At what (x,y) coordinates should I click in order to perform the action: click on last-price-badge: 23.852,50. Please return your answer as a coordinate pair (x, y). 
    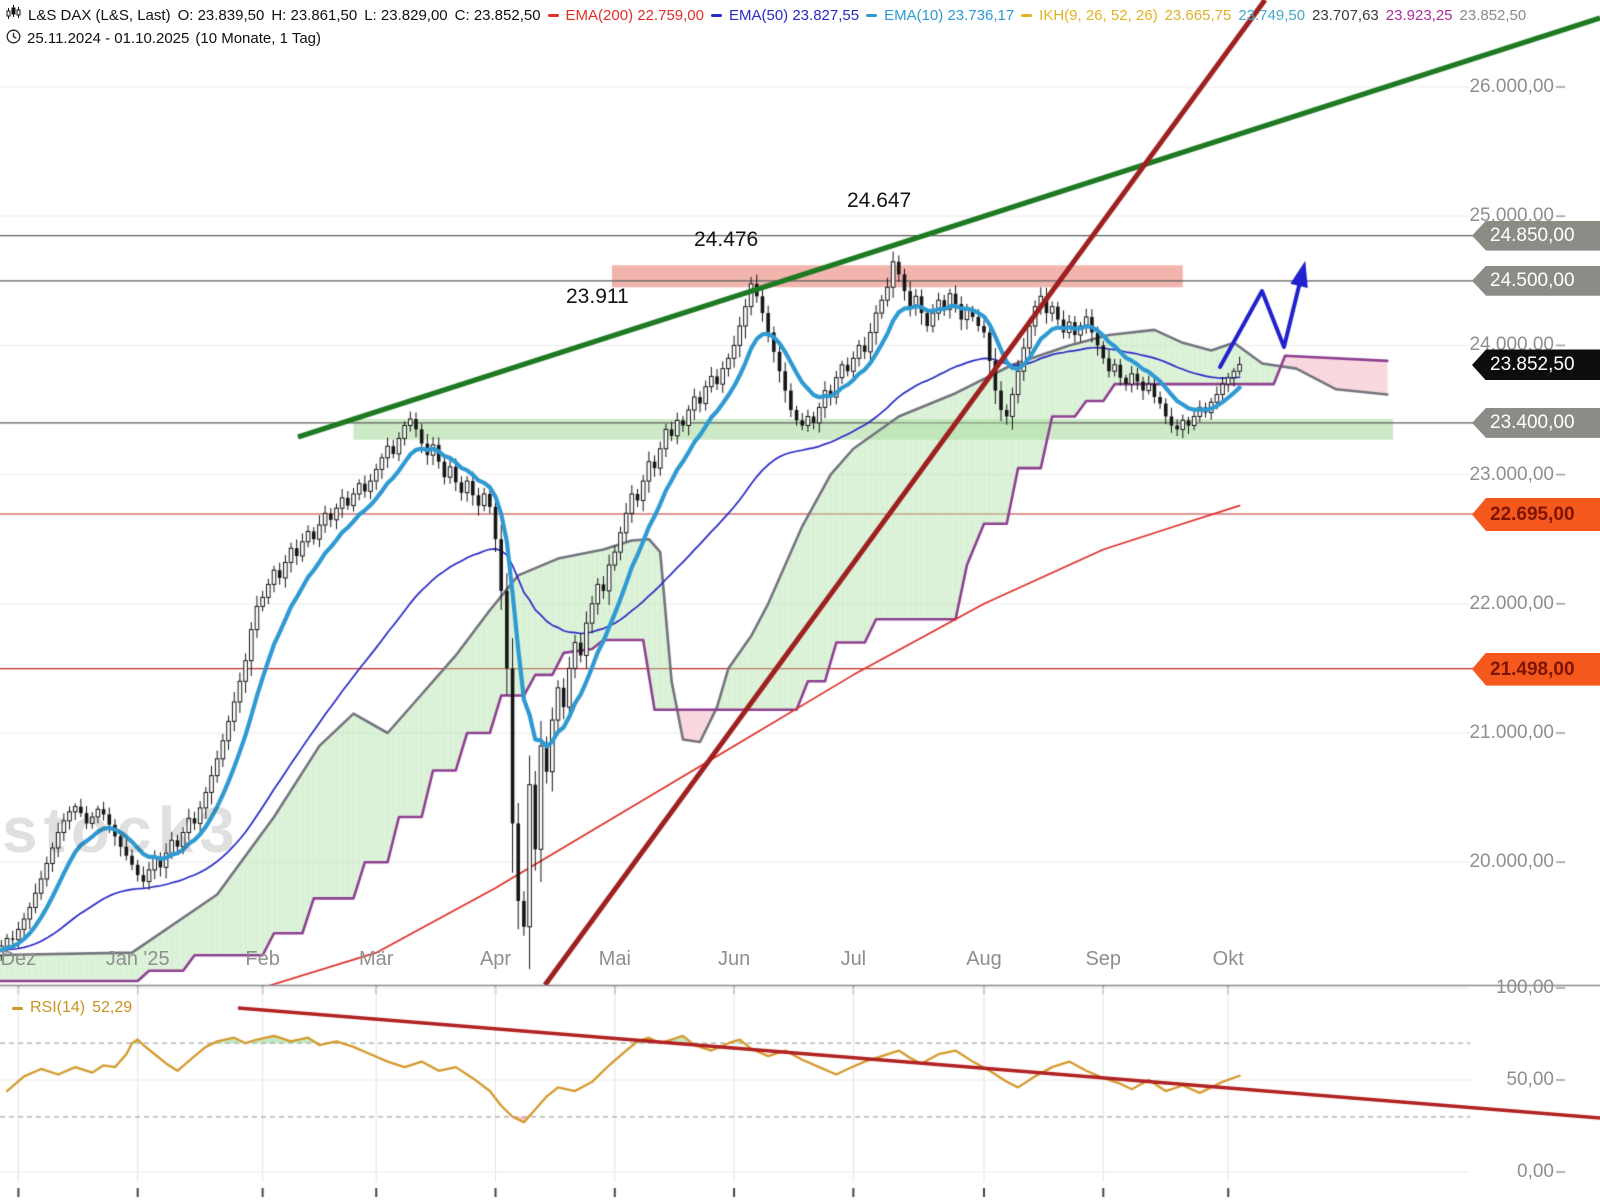
    Looking at the image, I should click on (1536, 365).